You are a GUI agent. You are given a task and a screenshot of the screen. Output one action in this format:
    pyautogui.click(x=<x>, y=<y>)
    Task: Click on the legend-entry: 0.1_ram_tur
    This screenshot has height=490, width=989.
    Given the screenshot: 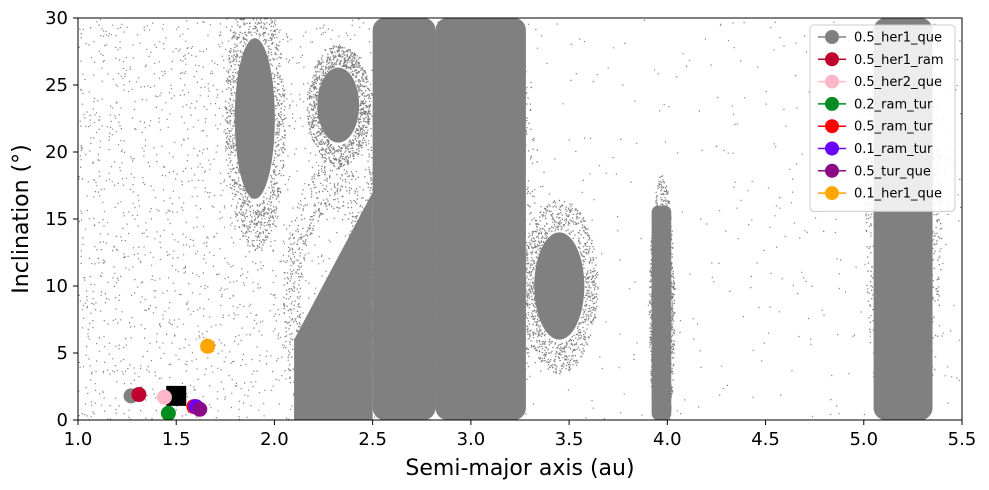 What is the action you would take?
    pyautogui.click(x=875, y=149)
    